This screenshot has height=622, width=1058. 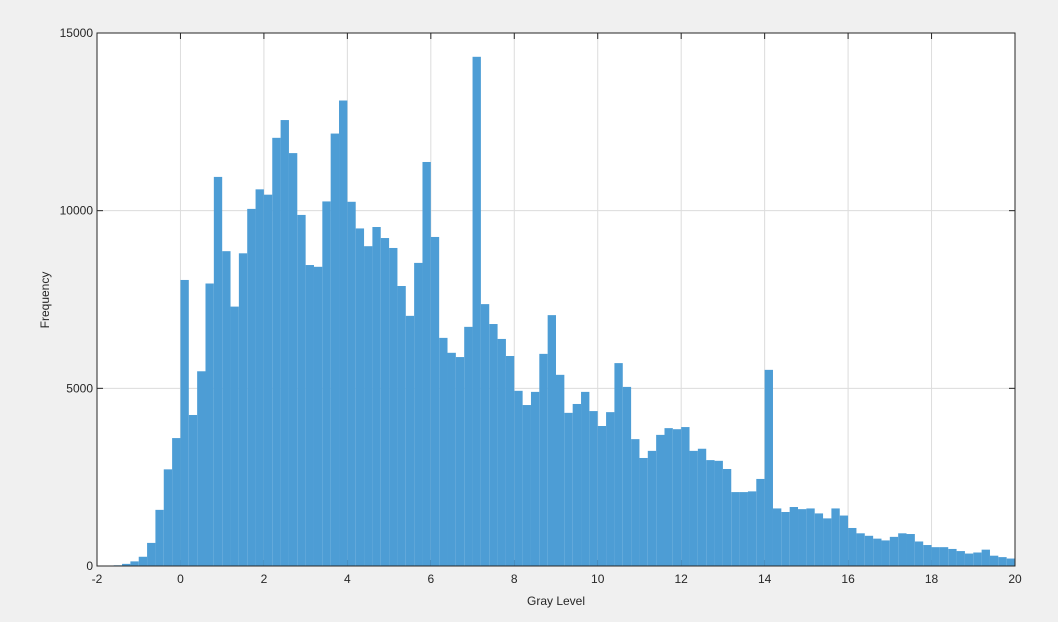 What do you see at coordinates (180, 579) in the screenshot?
I see `x-tick-label: 0` at bounding box center [180, 579].